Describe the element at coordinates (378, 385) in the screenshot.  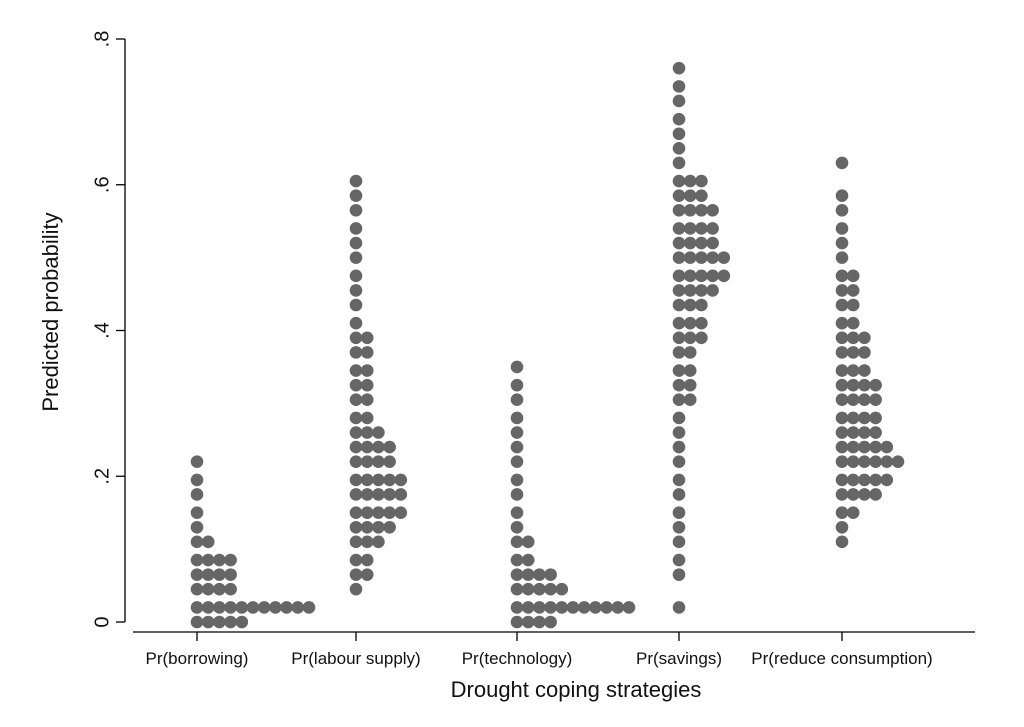
I see `dot-series` at that location.